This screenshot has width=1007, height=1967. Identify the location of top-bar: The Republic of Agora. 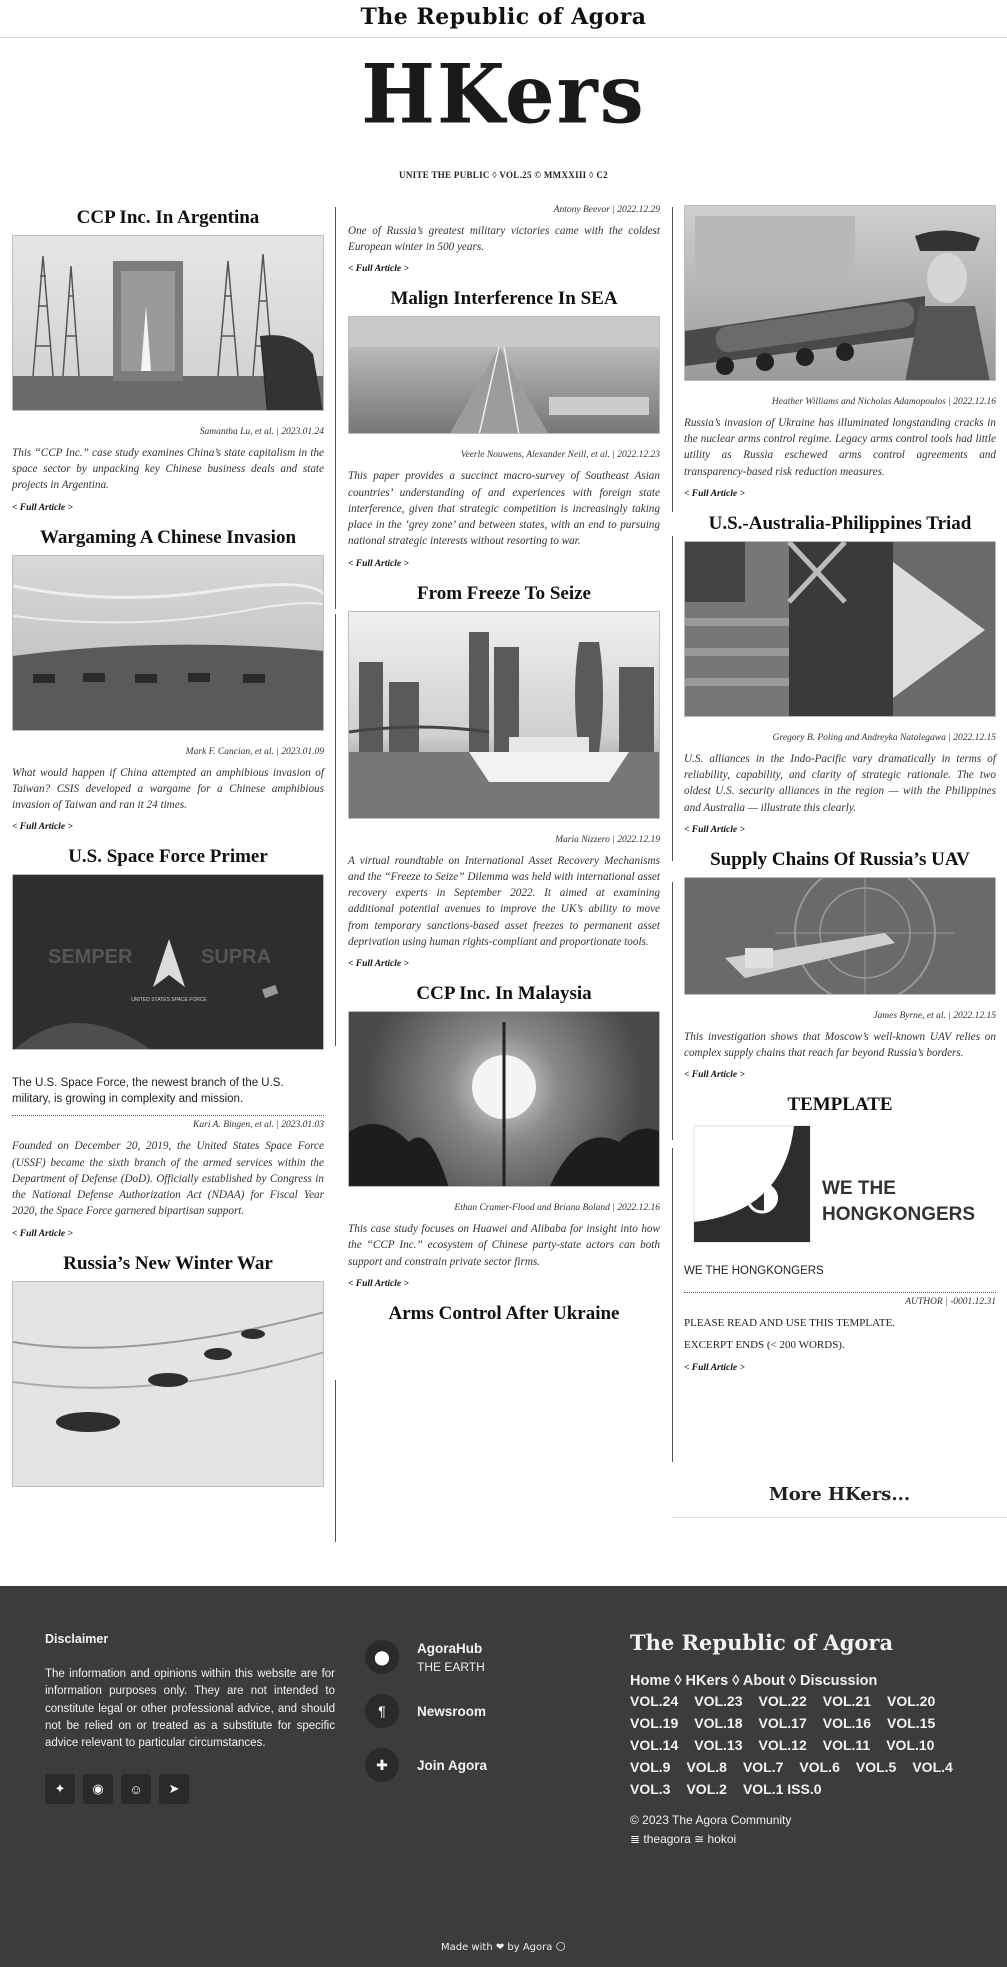
(503, 19).